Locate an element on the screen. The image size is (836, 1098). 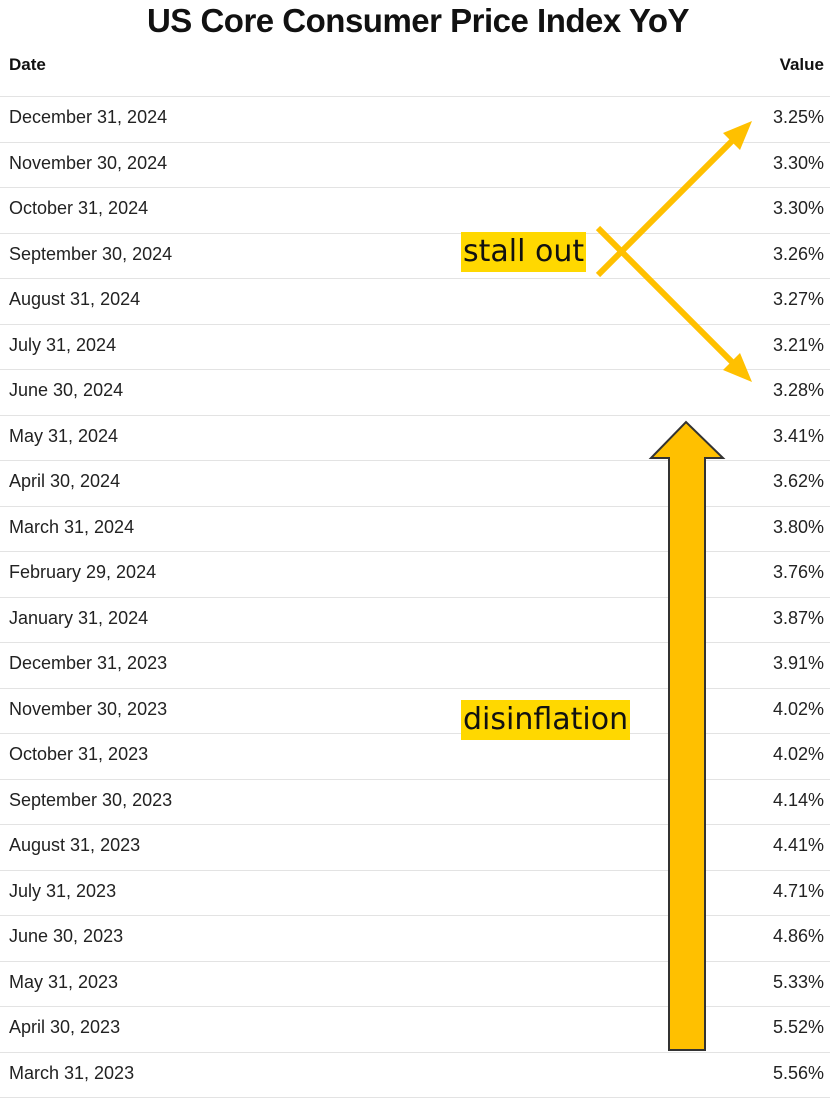
stall-arrow-up is located at coordinates (667, 206).